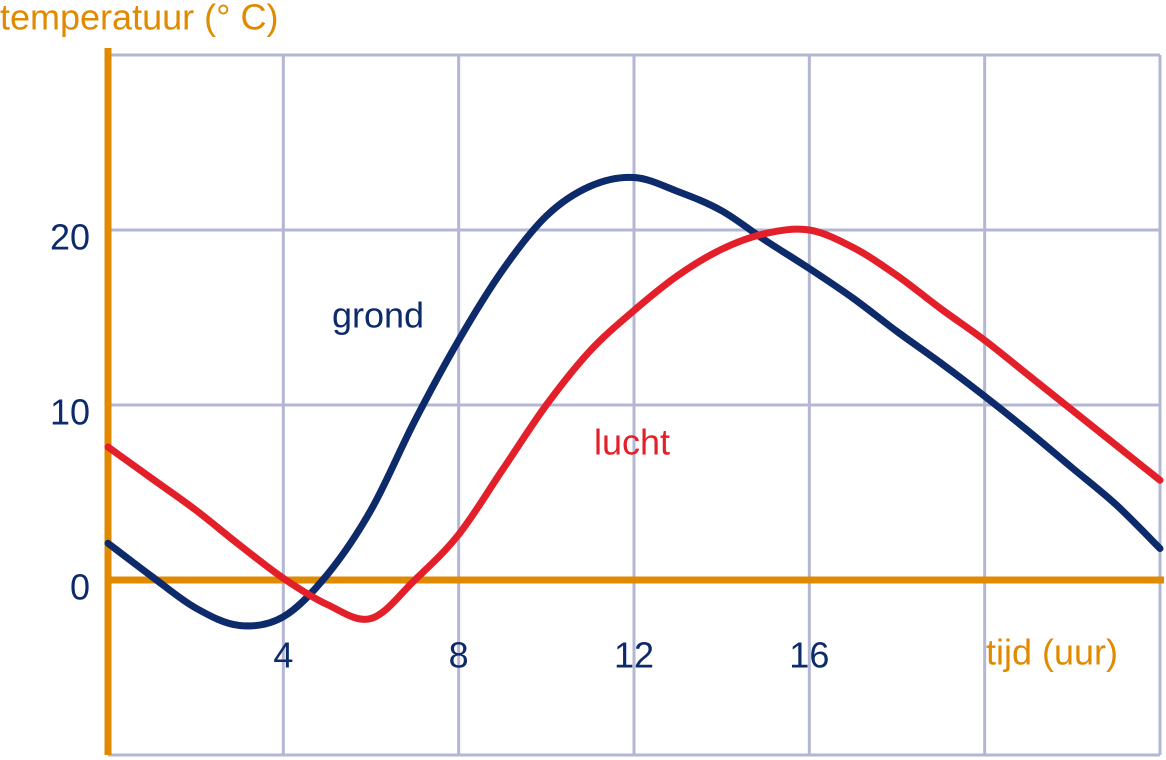 This screenshot has height=760, width=1166. I want to click on x-tick-label: 12, so click(634, 655).